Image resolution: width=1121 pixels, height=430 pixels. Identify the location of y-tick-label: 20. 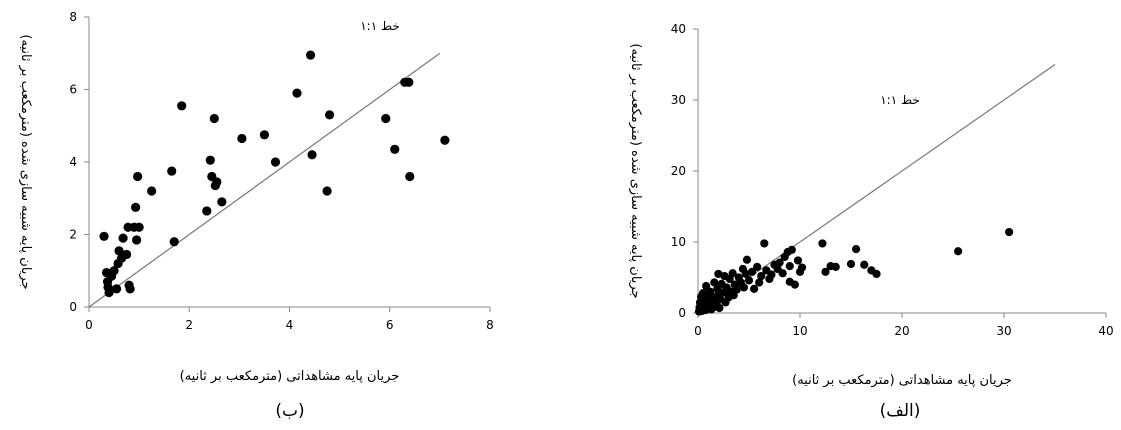
(678, 171).